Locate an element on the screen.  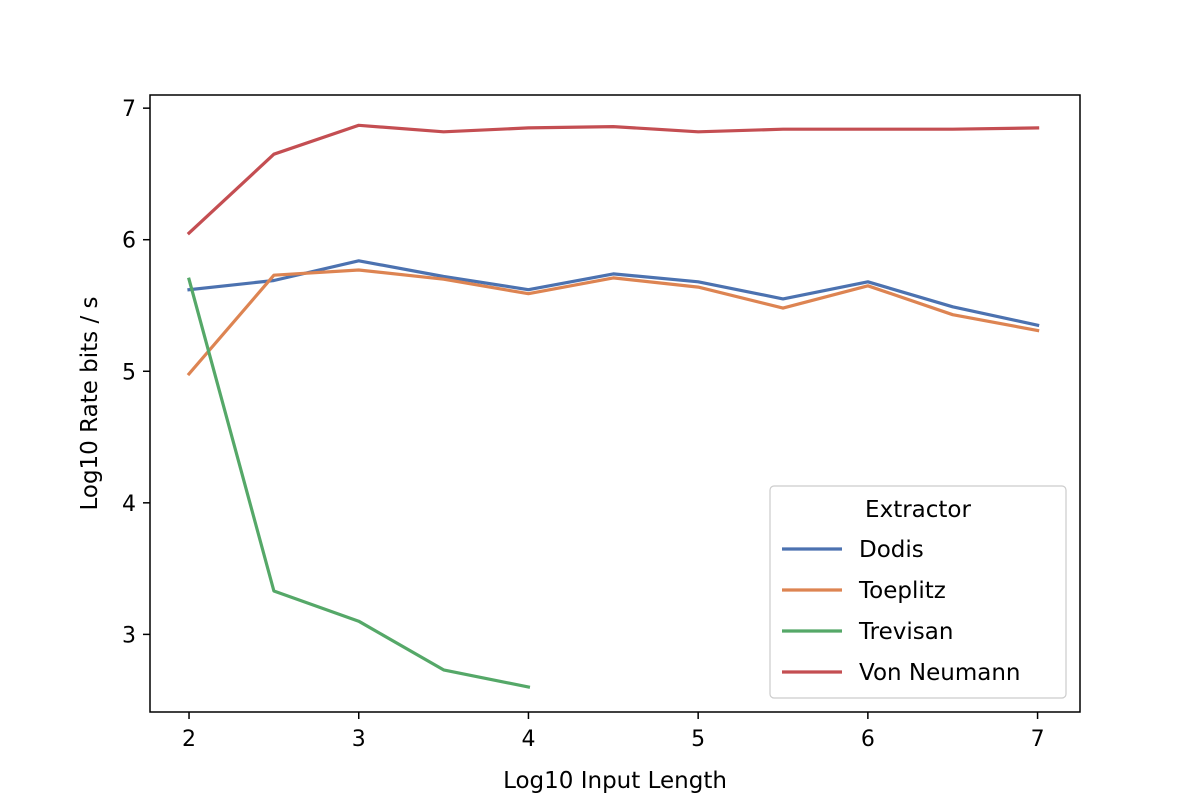
legend-title: Extractor is located at coordinates (918, 510).